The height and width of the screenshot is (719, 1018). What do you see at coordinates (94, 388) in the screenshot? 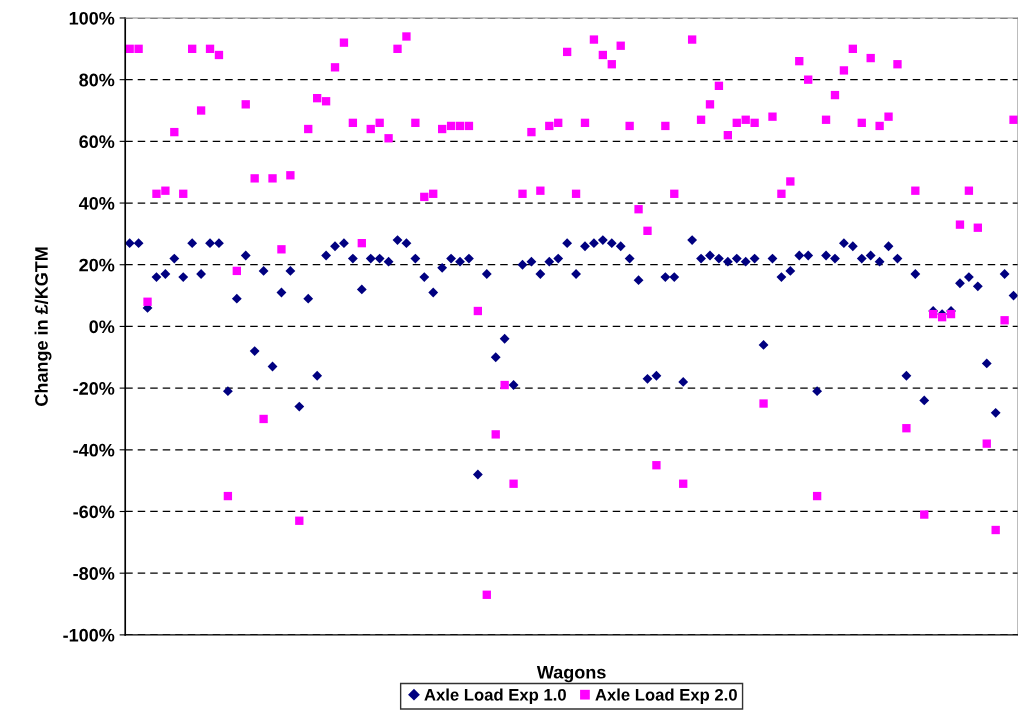
I see `y-tick-label: -20%` at bounding box center [94, 388].